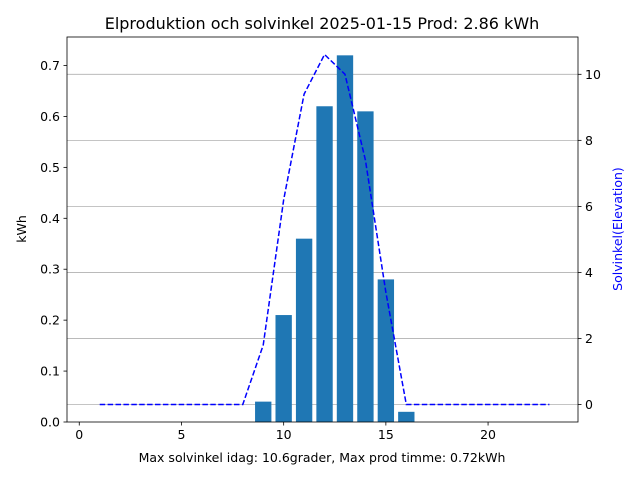 Image resolution: width=640 pixels, height=484 pixels. I want to click on y-tick-label: 0.0, so click(50, 422).